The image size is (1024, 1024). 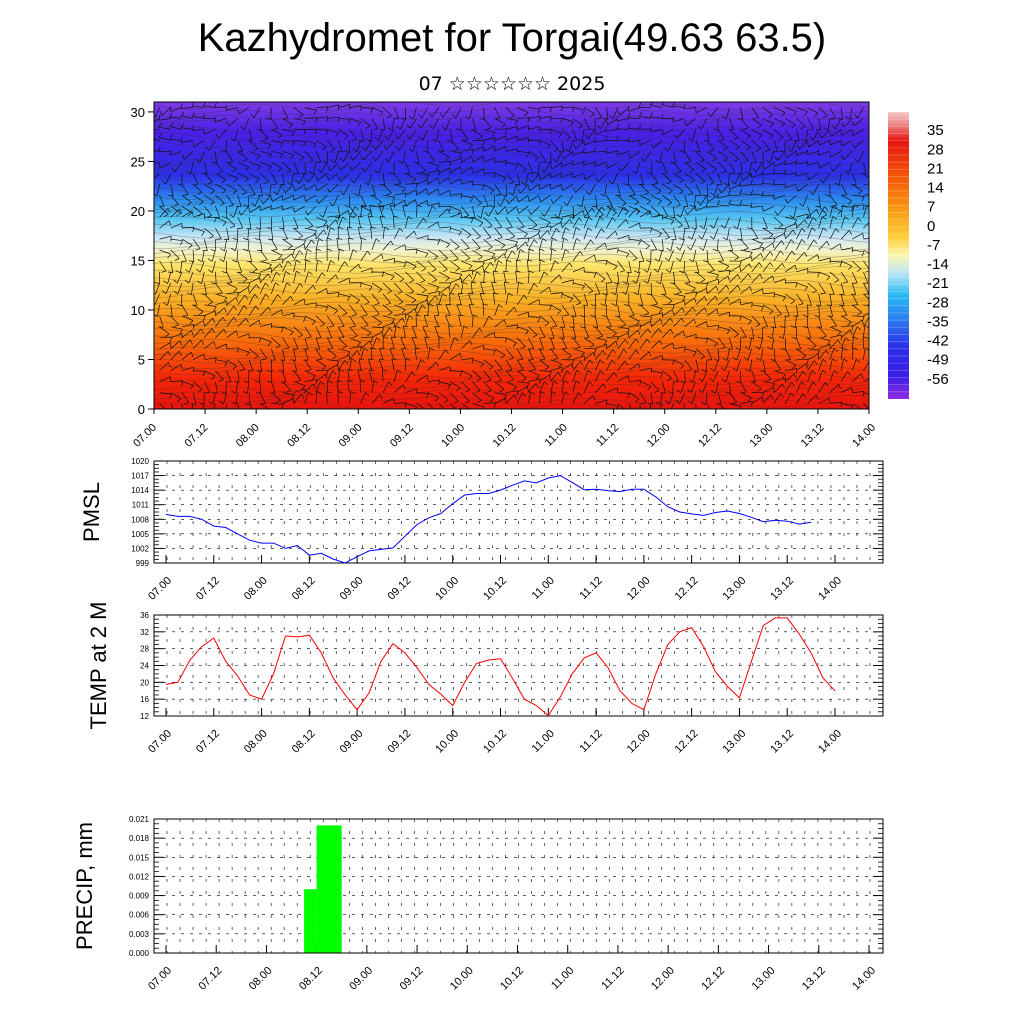 What do you see at coordinates (830, 742) in the screenshot?
I see `temp-x-tick-label: 14.00` at bounding box center [830, 742].